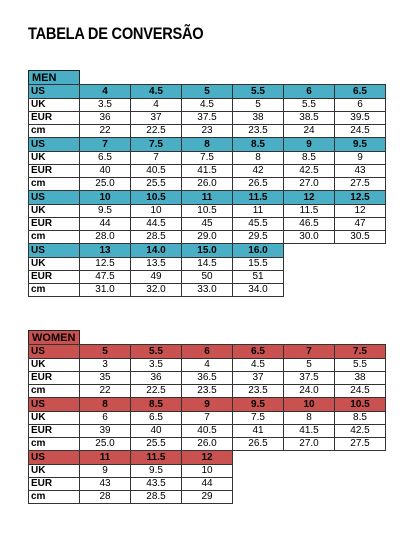 This screenshot has width=415, height=540. What do you see at coordinates (207, 471) in the screenshot?
I see `table-row: UK 9 9.5 10` at bounding box center [207, 471].